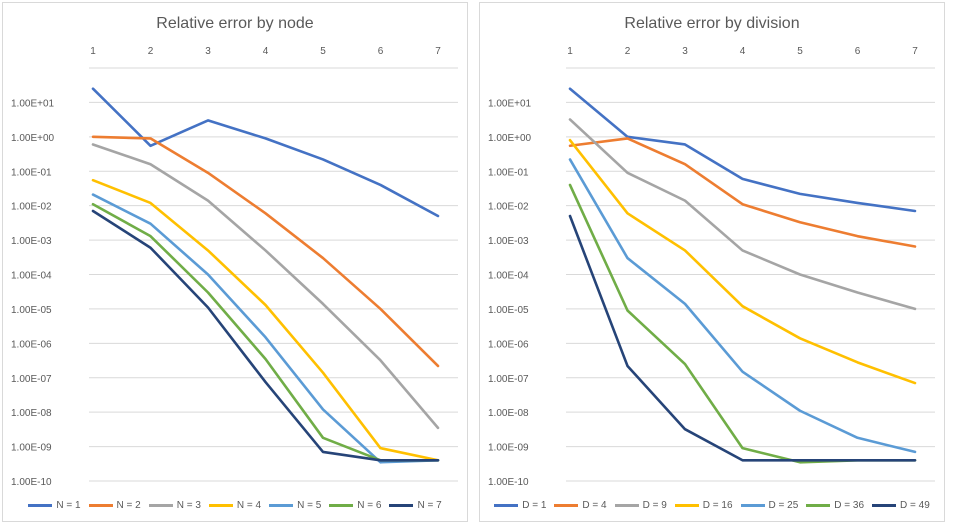  I want to click on legend-label: D = 1, so click(534, 505).